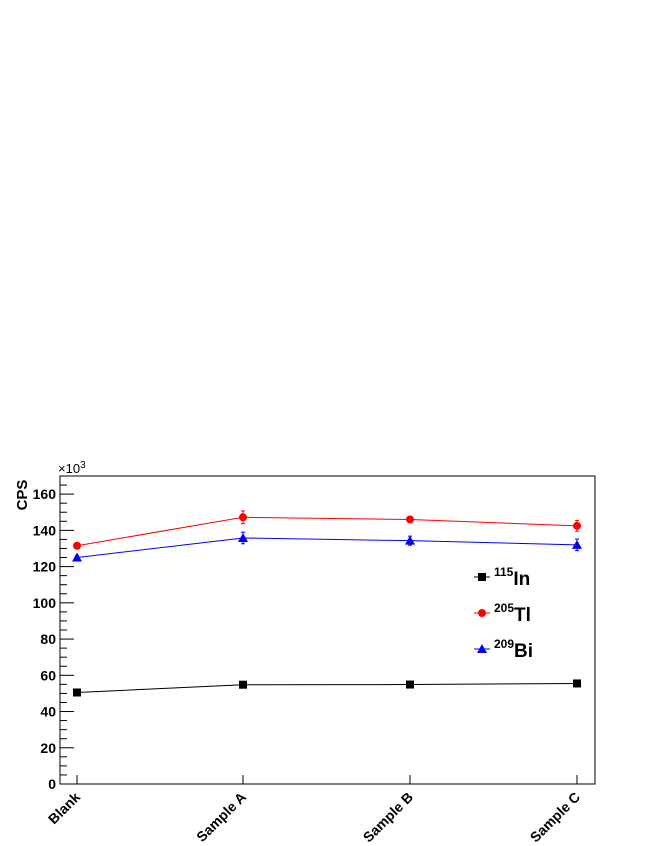 This screenshot has height=846, width=654. Describe the element at coordinates (45, 567) in the screenshot. I see `y-tick-label: 120` at that location.